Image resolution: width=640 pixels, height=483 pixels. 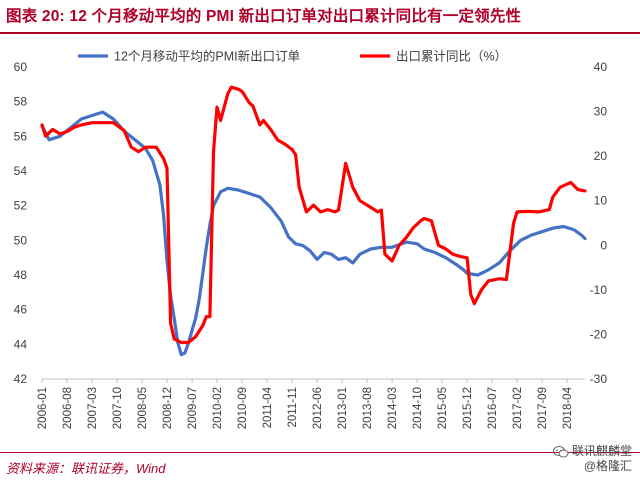 What do you see at coordinates (599, 379) in the screenshot?
I see `y-right-tick-label: -30` at bounding box center [599, 379].